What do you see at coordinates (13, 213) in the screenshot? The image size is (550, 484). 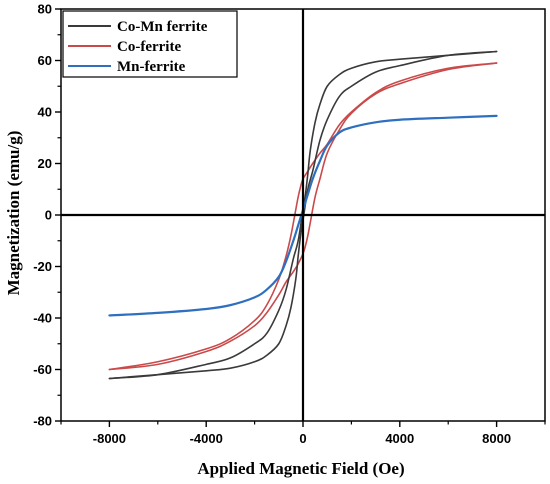 I see `y-axis-title: Magnetization (emu/g)` at bounding box center [13, 213].